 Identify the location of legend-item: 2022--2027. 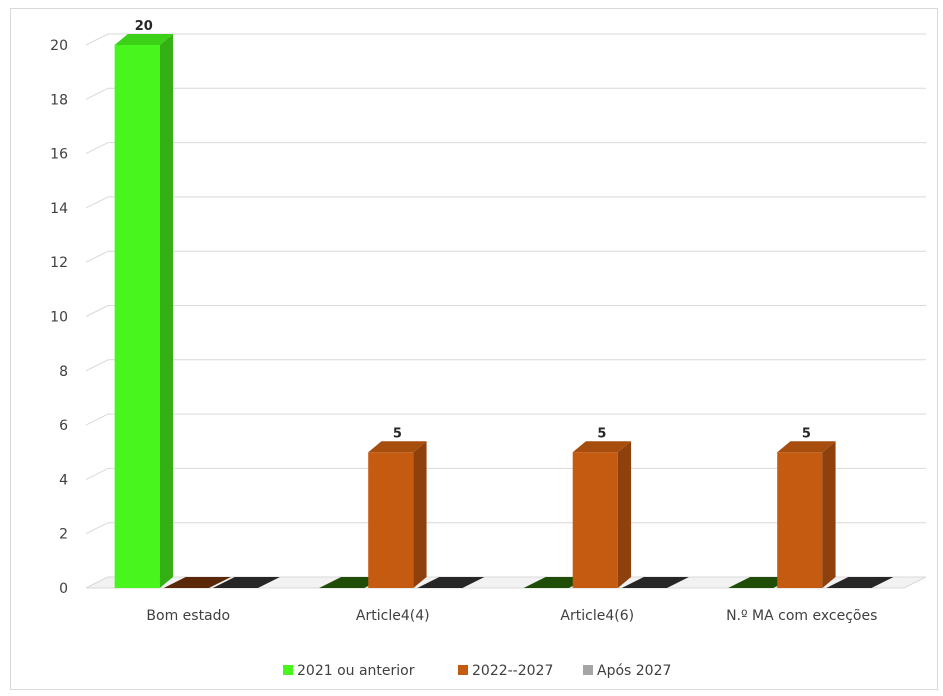
(505, 671).